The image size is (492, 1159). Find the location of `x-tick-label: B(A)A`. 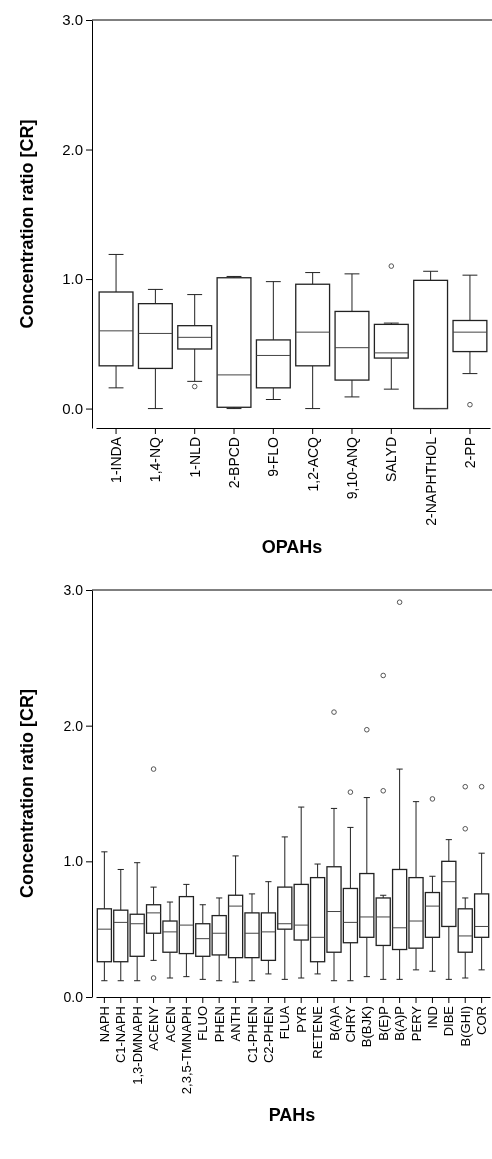

x-tick-label: B(A)A is located at coordinates (334, 1023).